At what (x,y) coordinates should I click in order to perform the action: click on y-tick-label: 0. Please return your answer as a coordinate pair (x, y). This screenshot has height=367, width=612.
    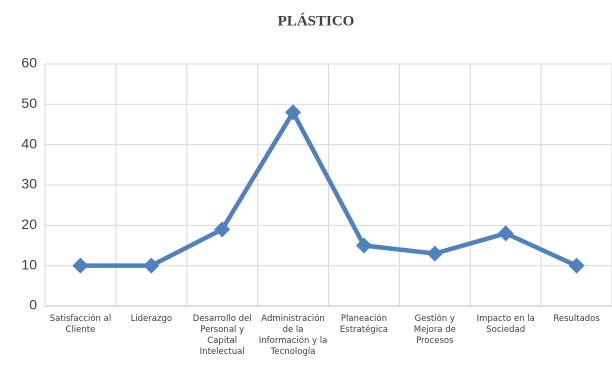
    Looking at the image, I should click on (33, 305).